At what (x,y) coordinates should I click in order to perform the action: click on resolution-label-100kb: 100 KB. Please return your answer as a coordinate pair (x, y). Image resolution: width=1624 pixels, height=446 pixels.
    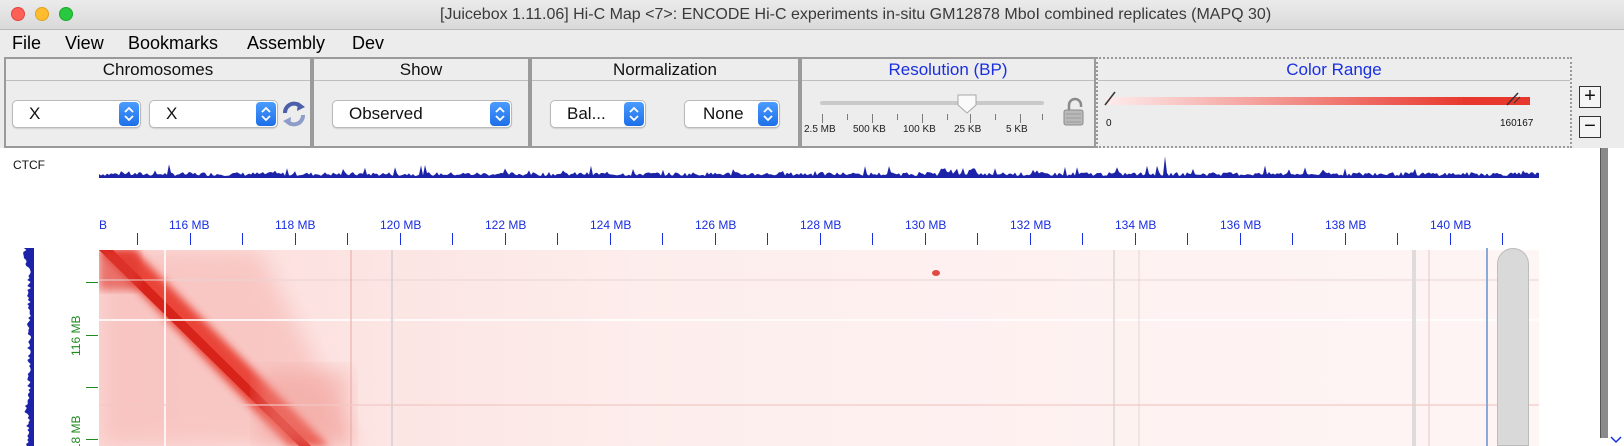
    Looking at the image, I should click on (919, 129).